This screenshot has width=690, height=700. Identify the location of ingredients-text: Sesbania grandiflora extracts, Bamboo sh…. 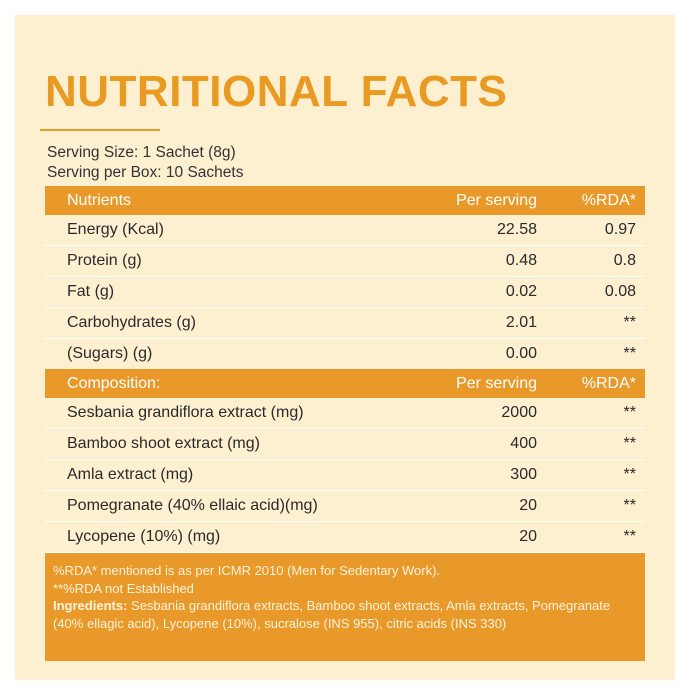
(332, 614).